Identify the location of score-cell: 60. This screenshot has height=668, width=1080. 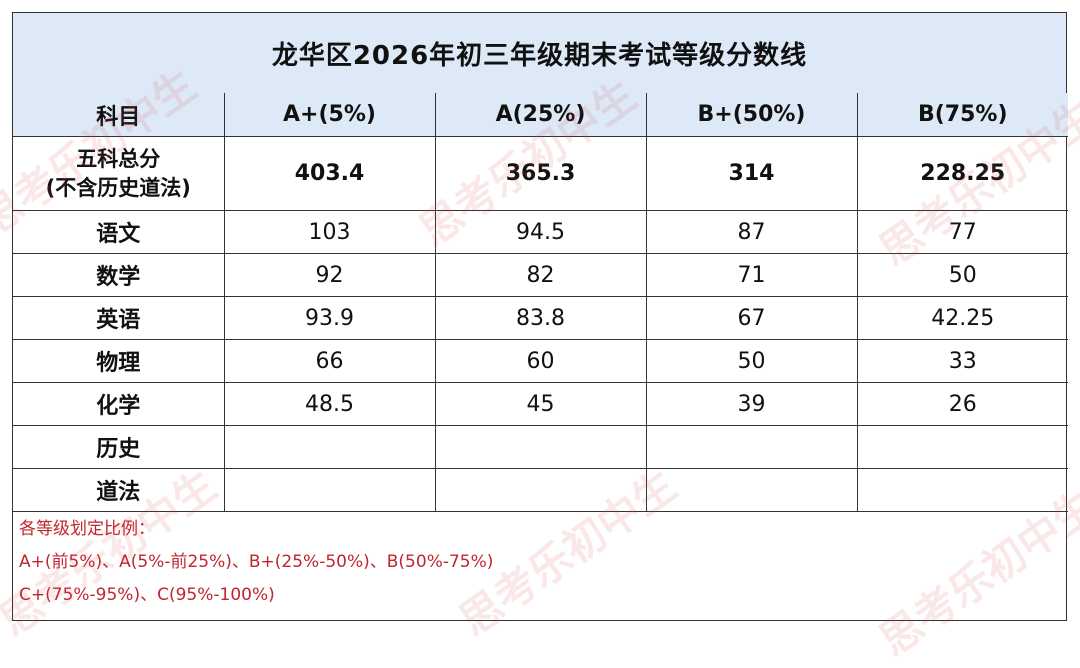
(540, 361).